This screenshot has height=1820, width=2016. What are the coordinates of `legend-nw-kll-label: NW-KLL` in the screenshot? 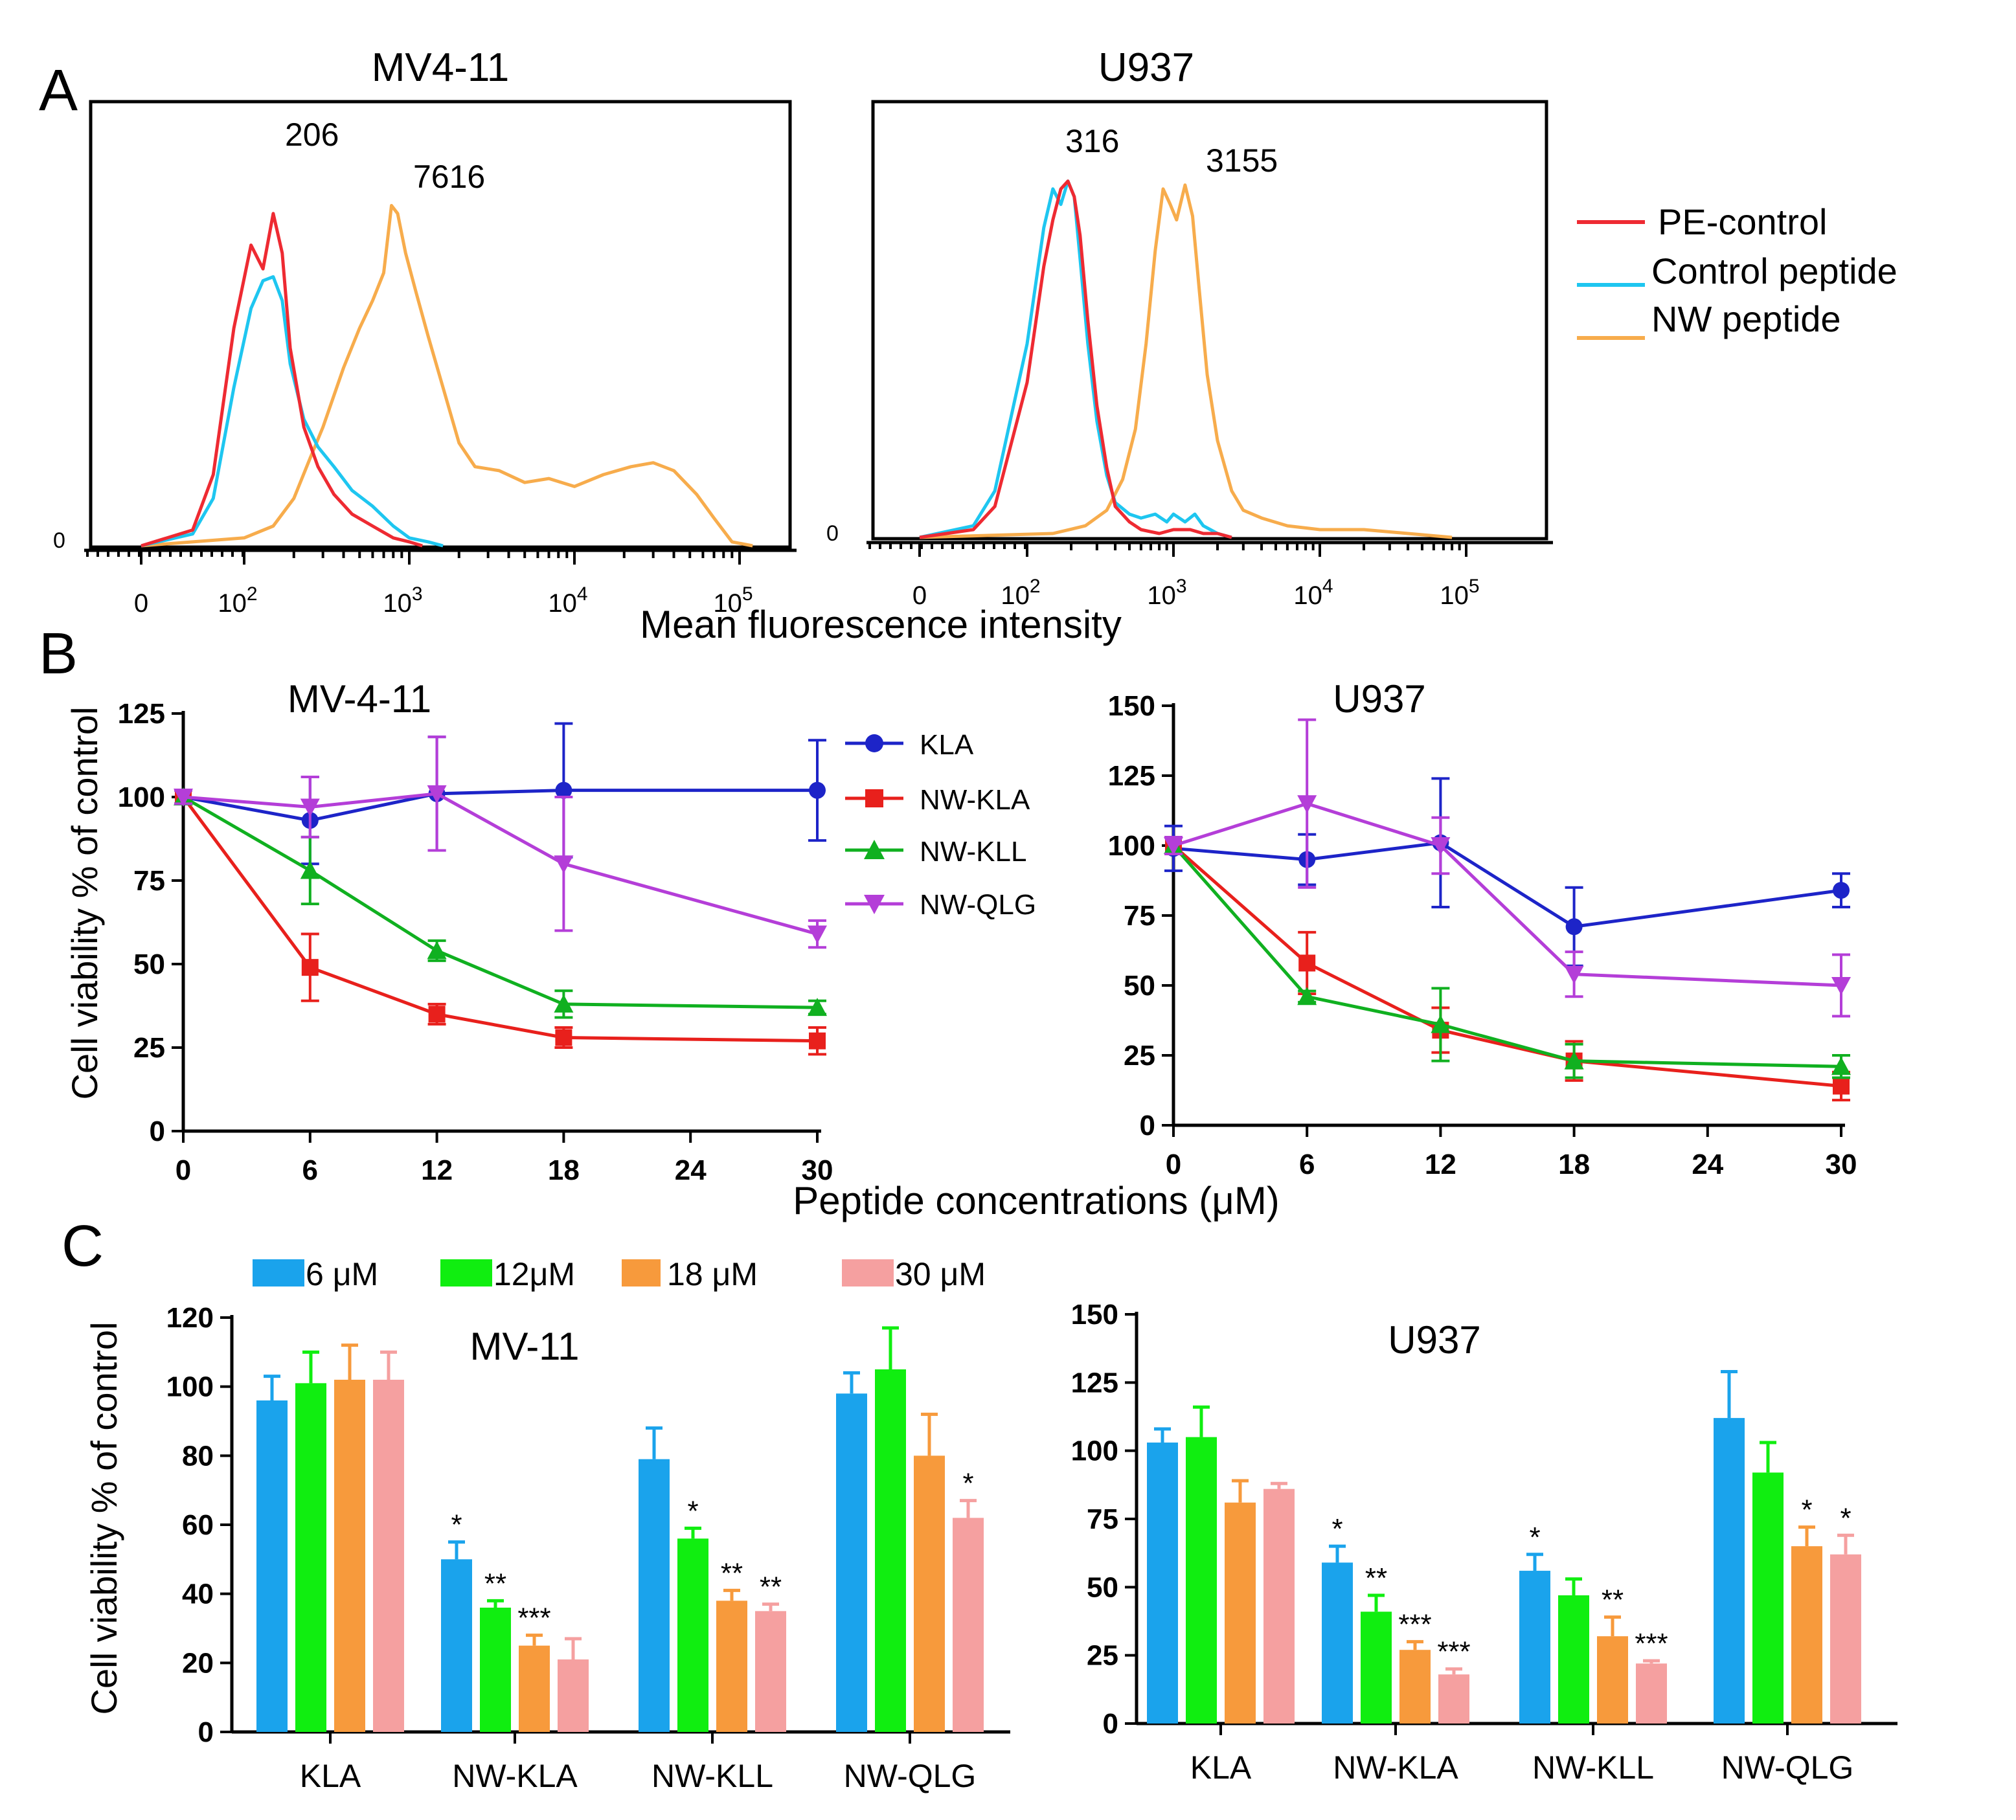 It's located at (973, 852).